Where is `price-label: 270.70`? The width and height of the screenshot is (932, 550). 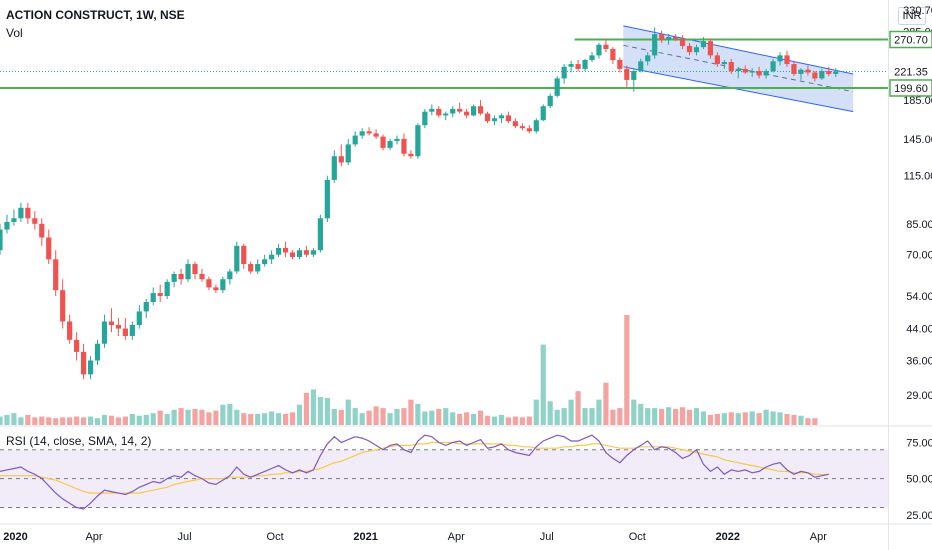
price-label: 270.70 is located at coordinates (910, 39).